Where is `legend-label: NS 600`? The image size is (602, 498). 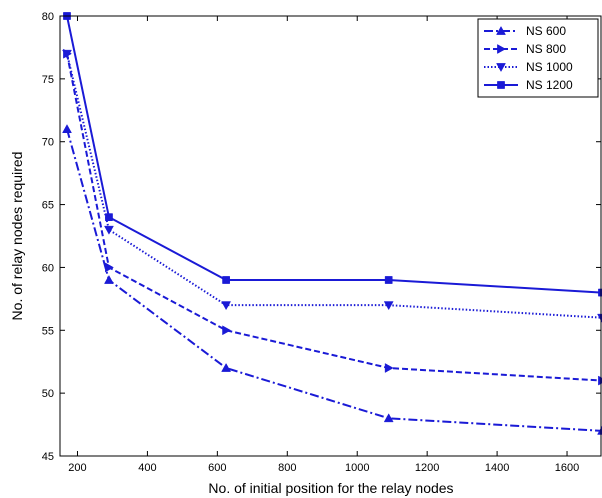 legend-label: NS 600 is located at coordinates (546, 31).